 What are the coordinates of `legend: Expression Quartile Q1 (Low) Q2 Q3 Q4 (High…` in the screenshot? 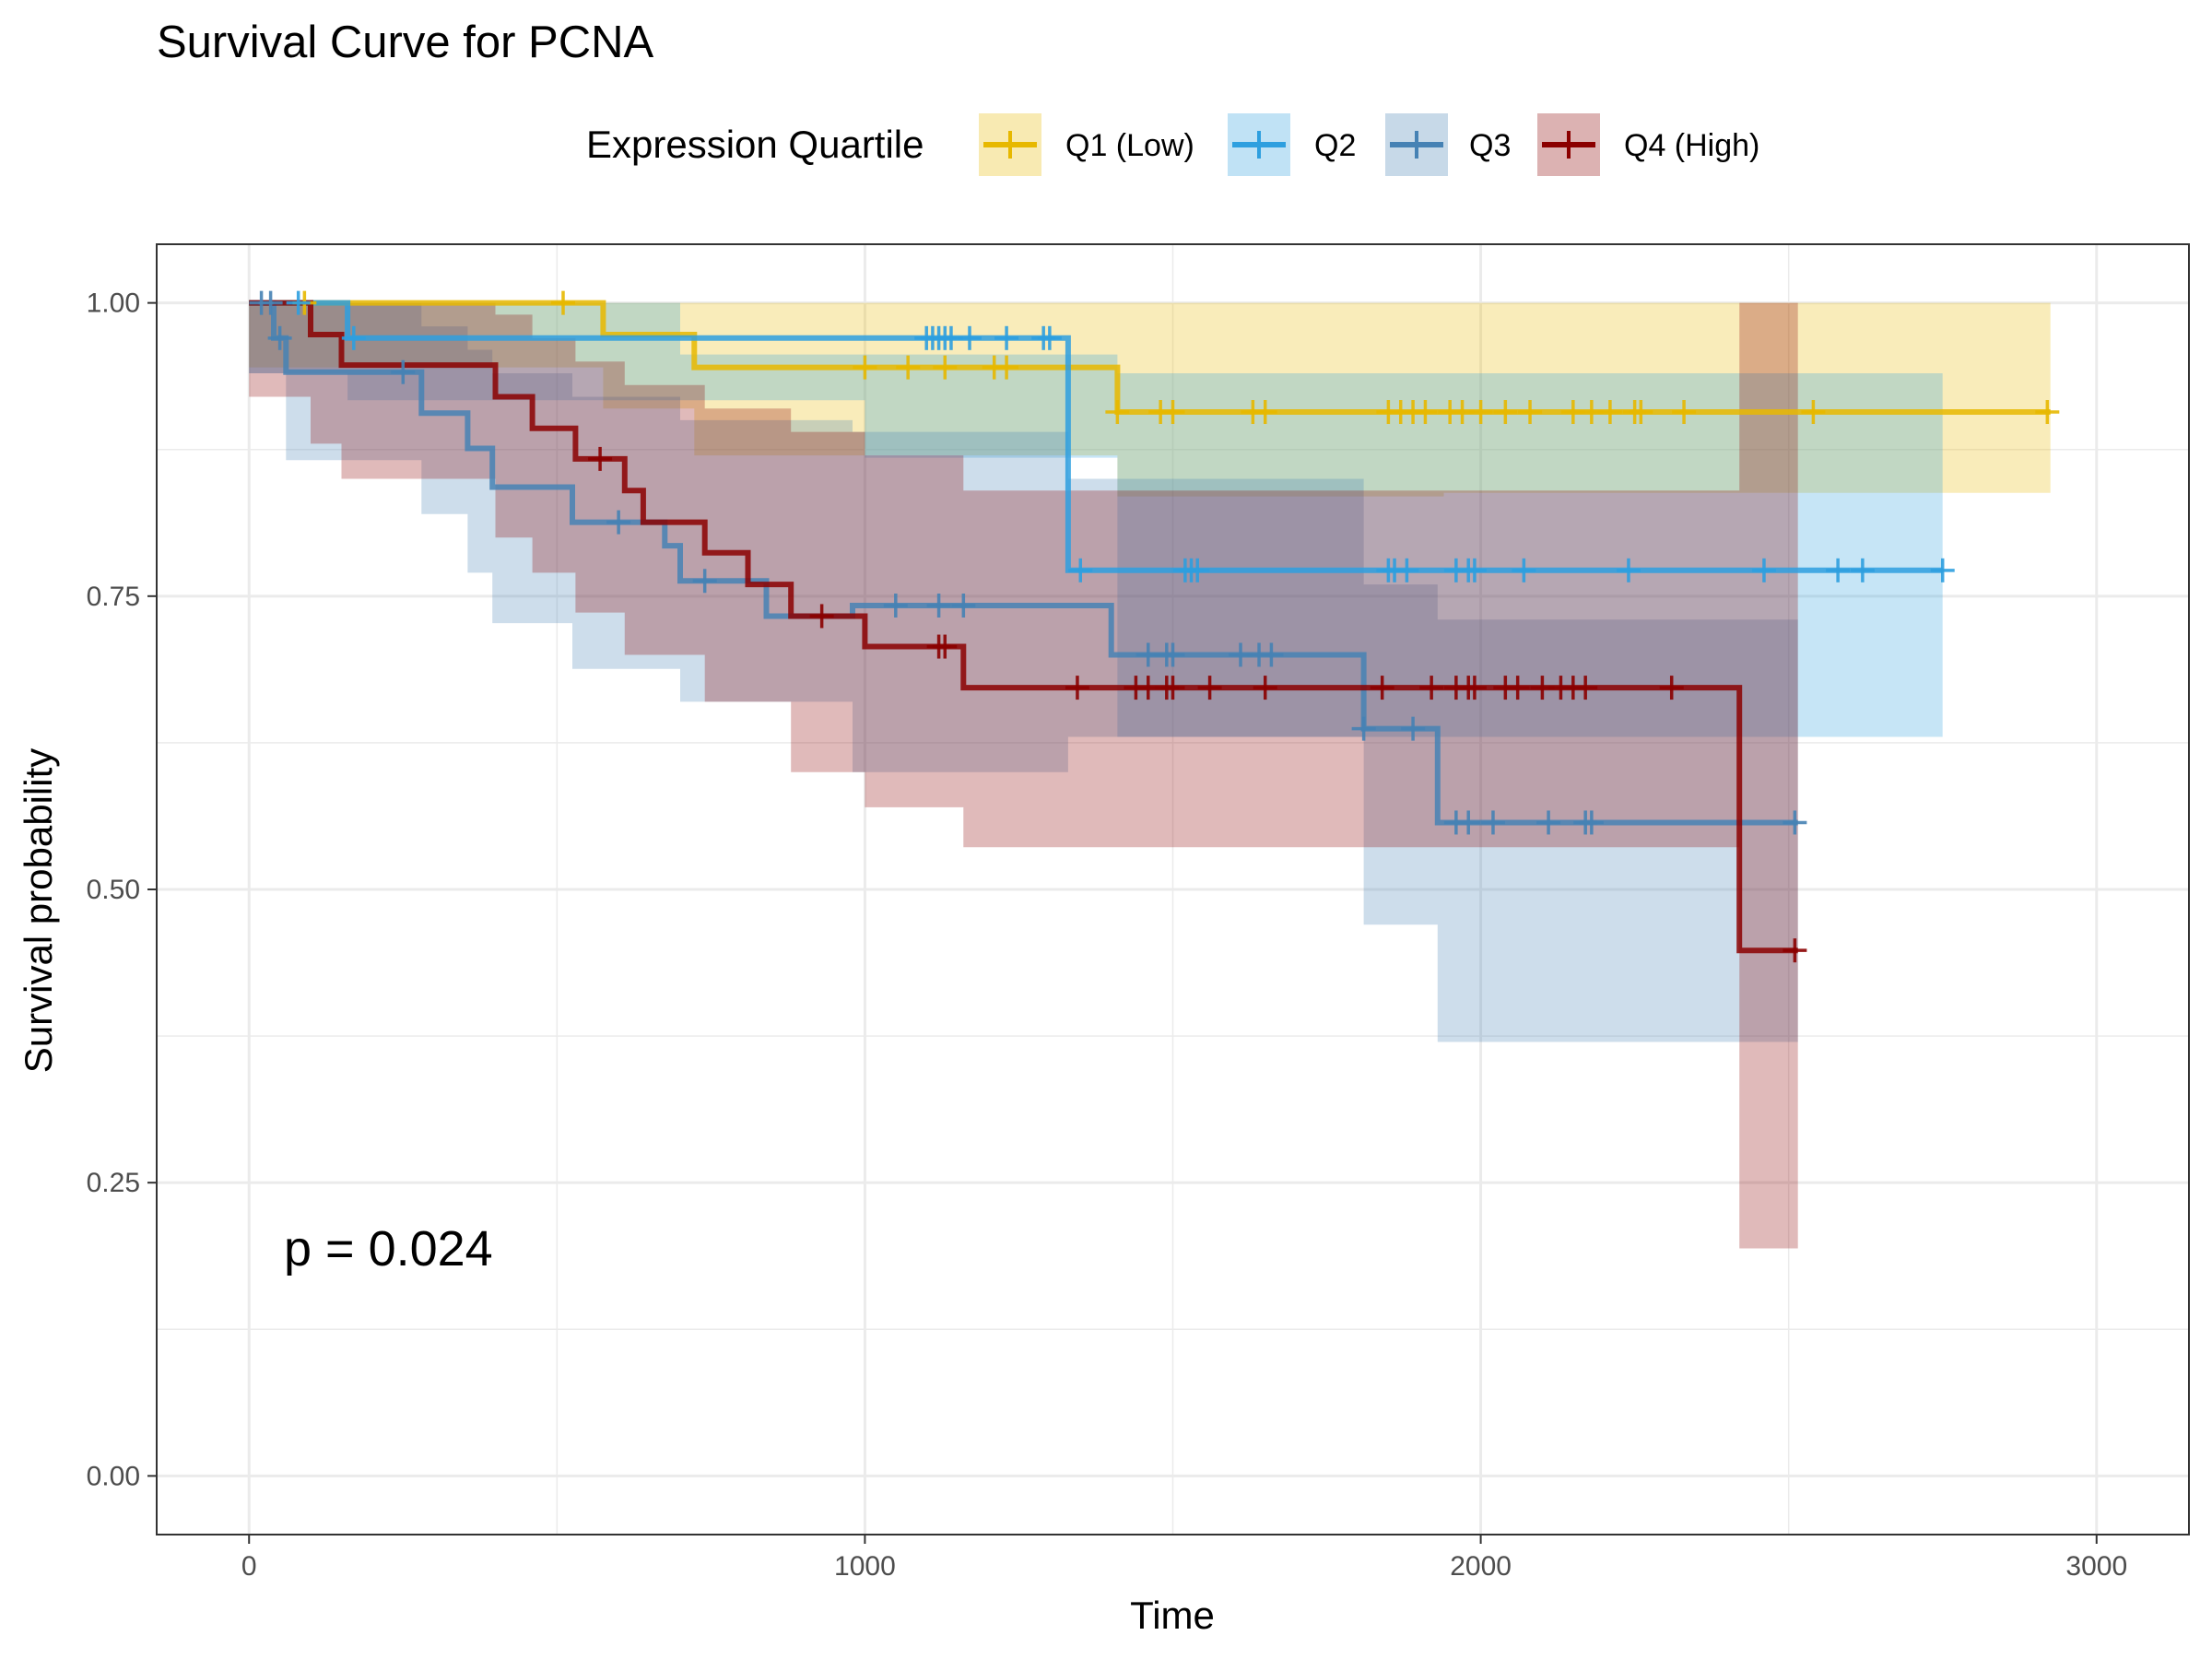 It's located at (1172, 144).